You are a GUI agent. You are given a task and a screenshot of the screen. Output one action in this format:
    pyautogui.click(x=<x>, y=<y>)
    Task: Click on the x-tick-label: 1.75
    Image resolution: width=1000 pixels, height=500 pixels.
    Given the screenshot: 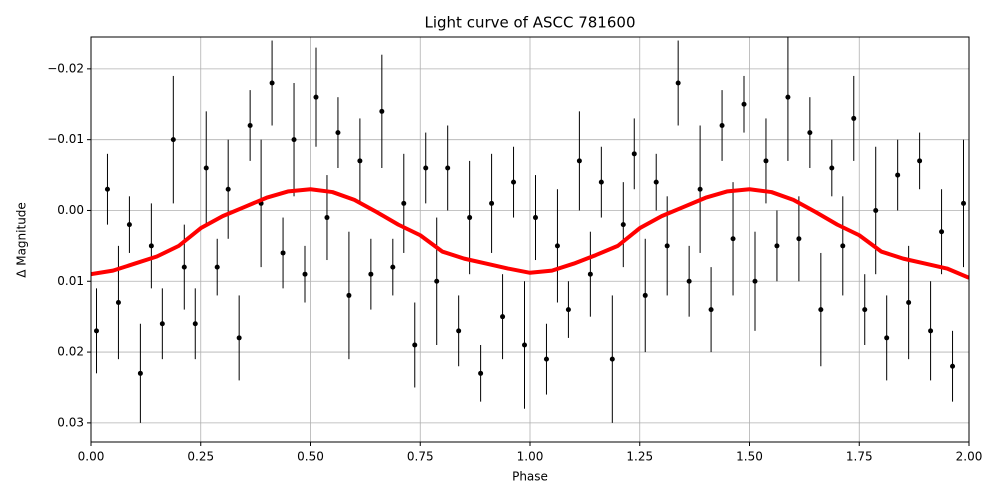 What is the action you would take?
    pyautogui.click(x=859, y=457)
    